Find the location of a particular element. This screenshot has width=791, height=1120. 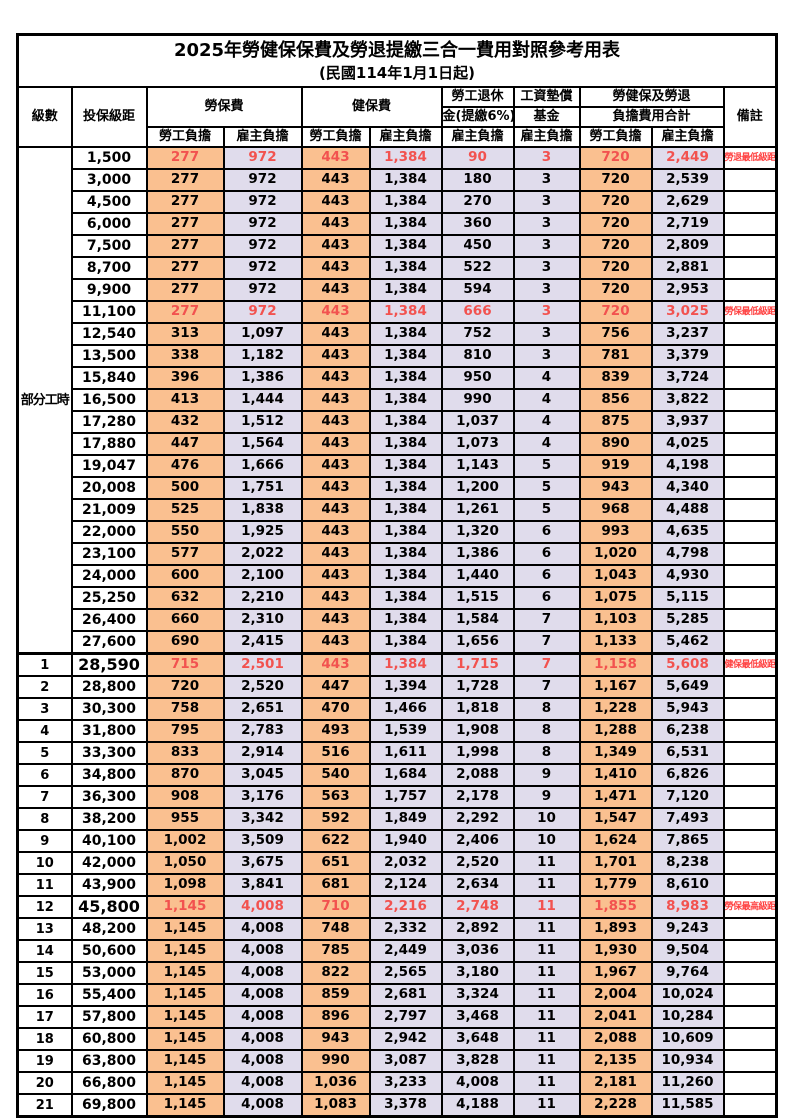

bracket-cell: 66,800 is located at coordinates (109, 1083).